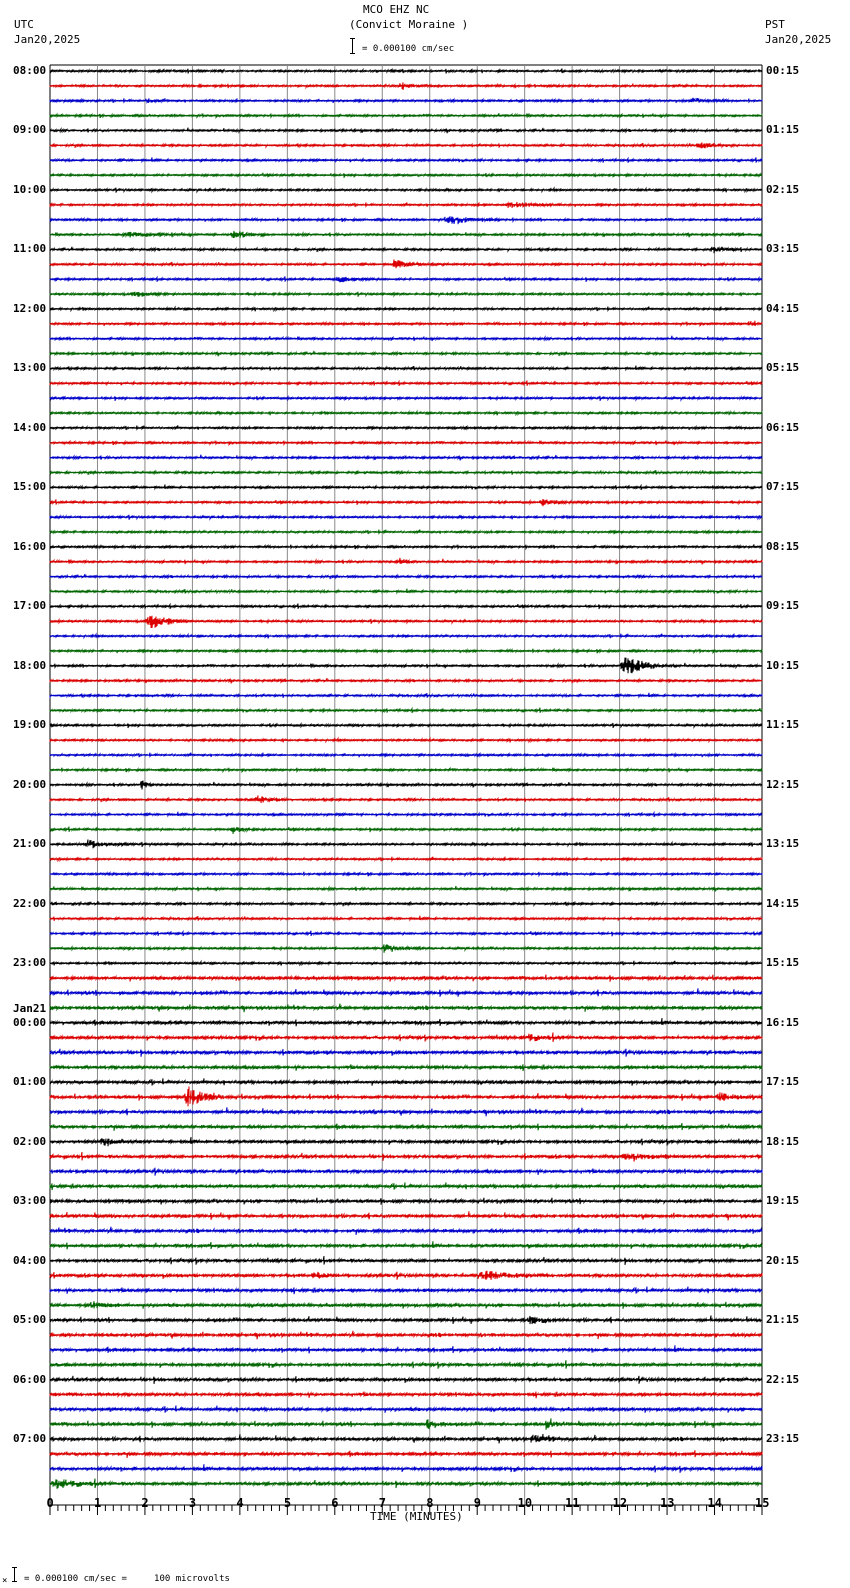 This screenshot has width=850, height=1588. I want to click on x-tick-label: 10, so click(525, 1503).